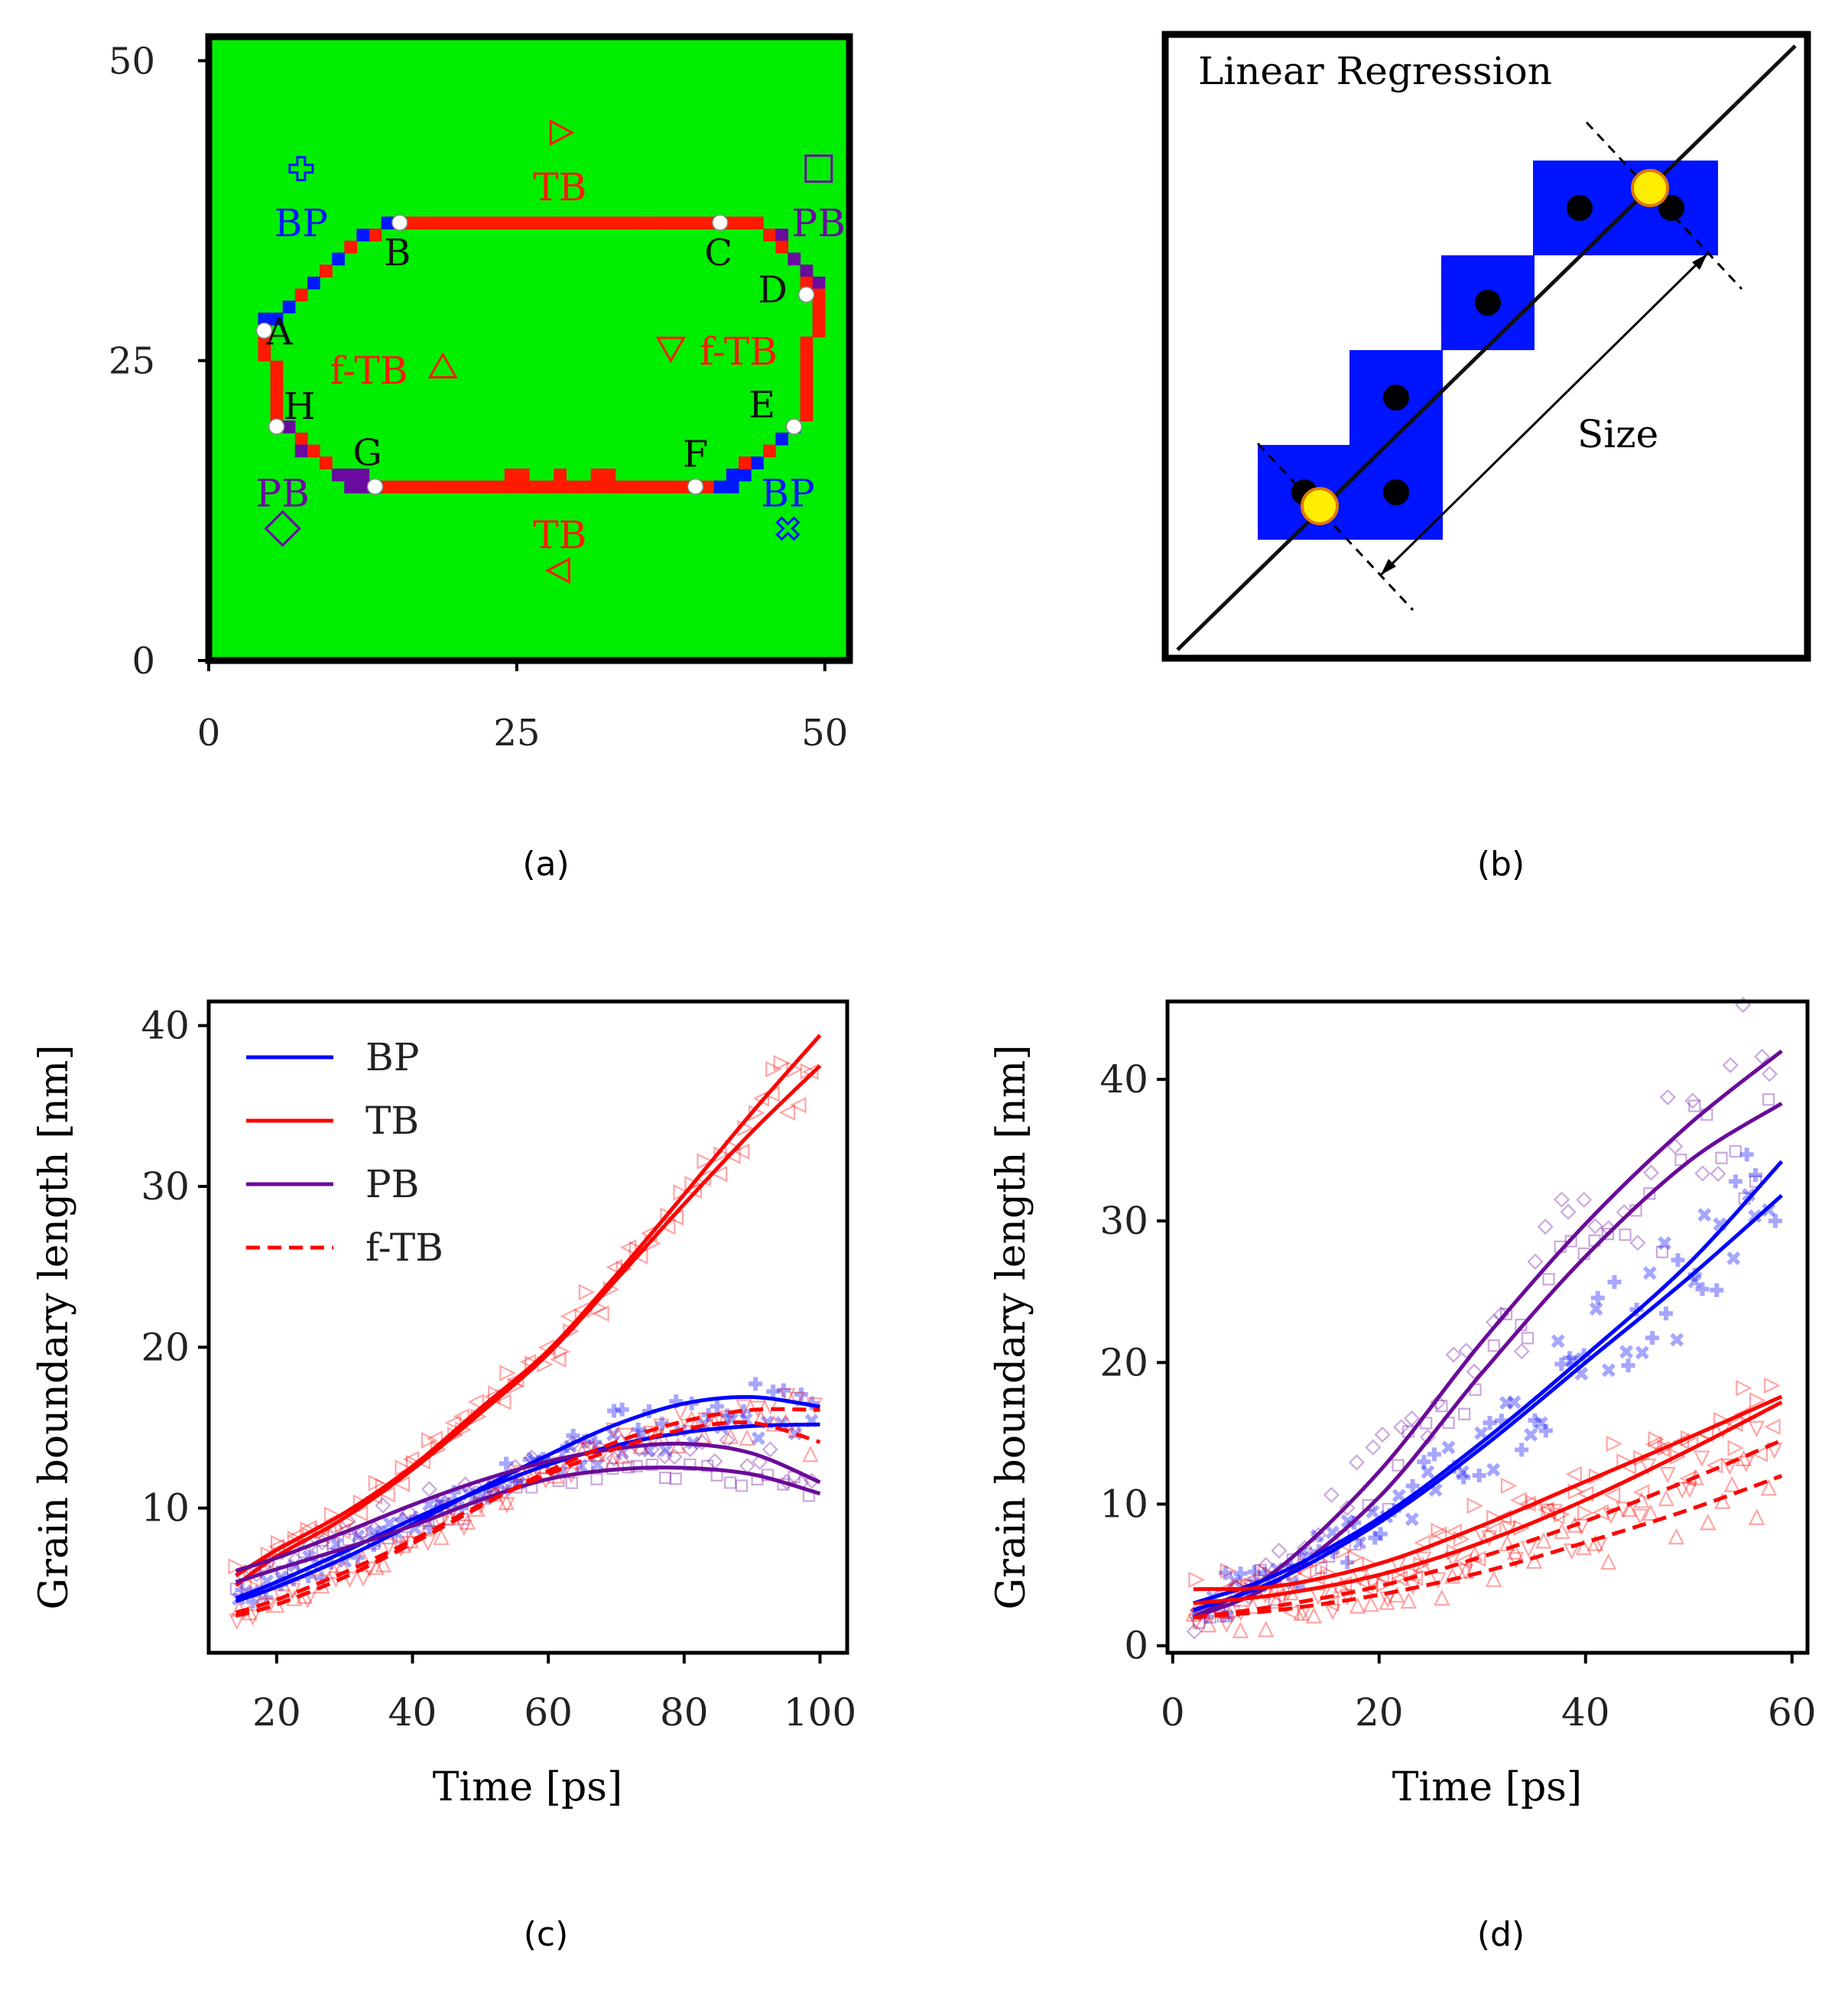 The width and height of the screenshot is (1848, 1993). Describe the element at coordinates (550, 351) in the screenshot. I see `boundary-type-labels: BP TB PB f-TB f-TB PB TB BP` at that location.